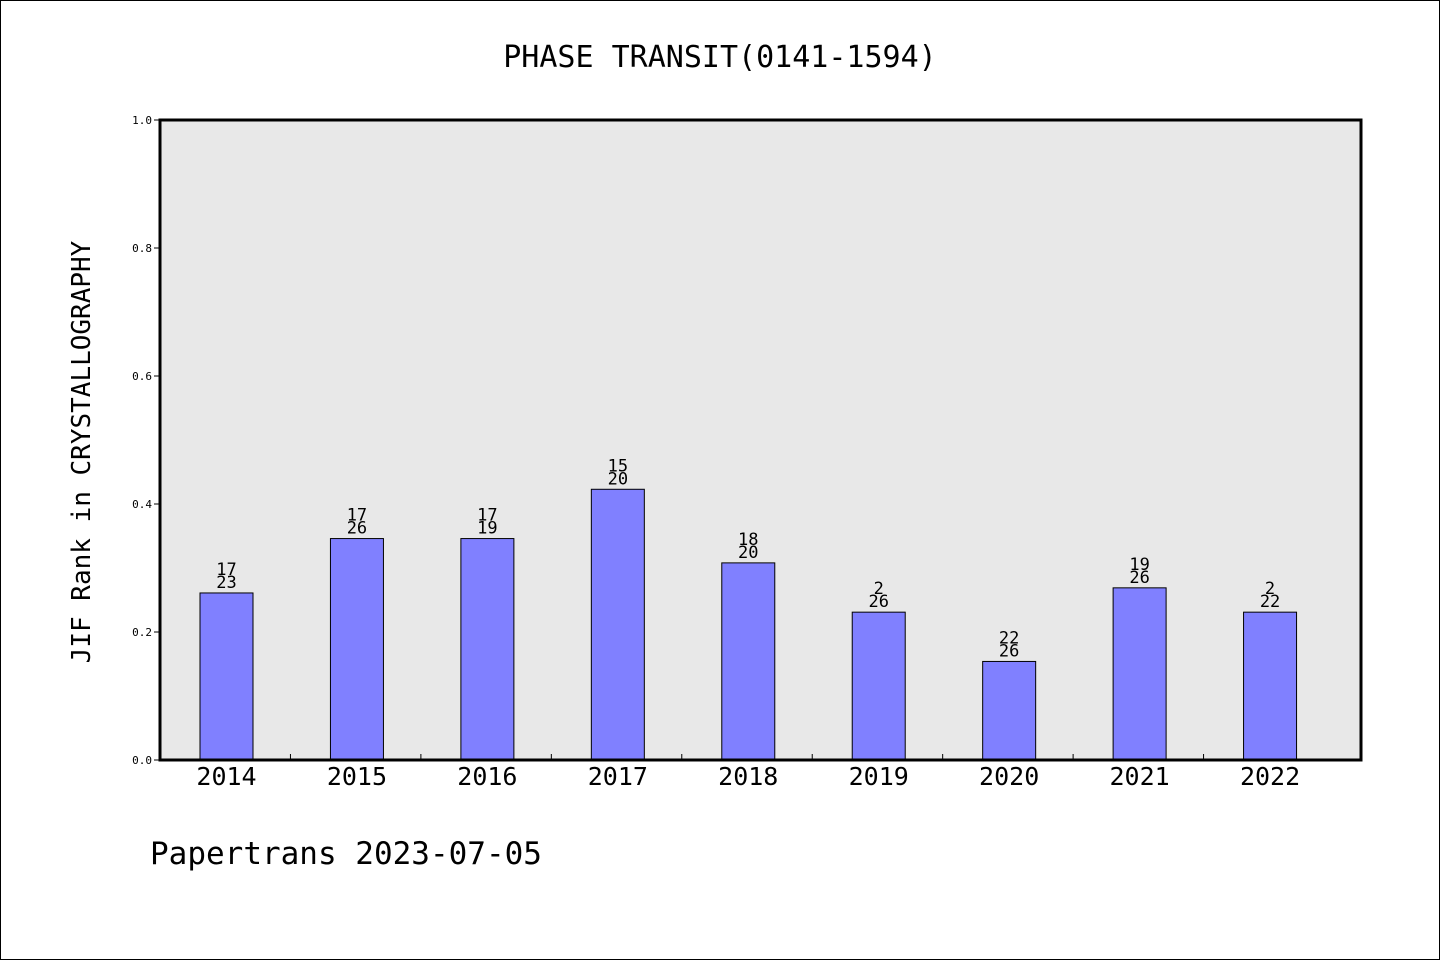 This screenshot has width=1440, height=960. I want to click on bar-2014, so click(226, 676).